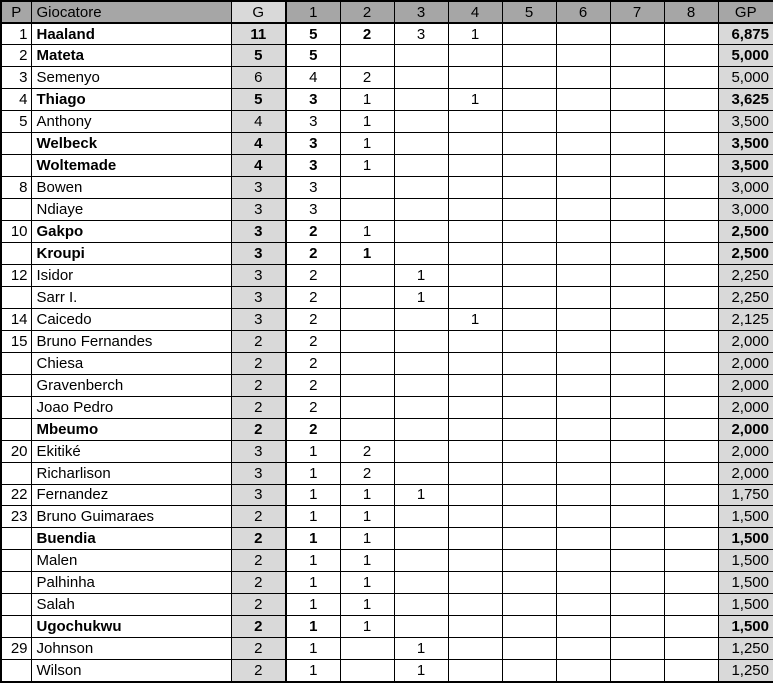  Describe the element at coordinates (131, 100) in the screenshot. I see `cell-name: Thiago` at that location.